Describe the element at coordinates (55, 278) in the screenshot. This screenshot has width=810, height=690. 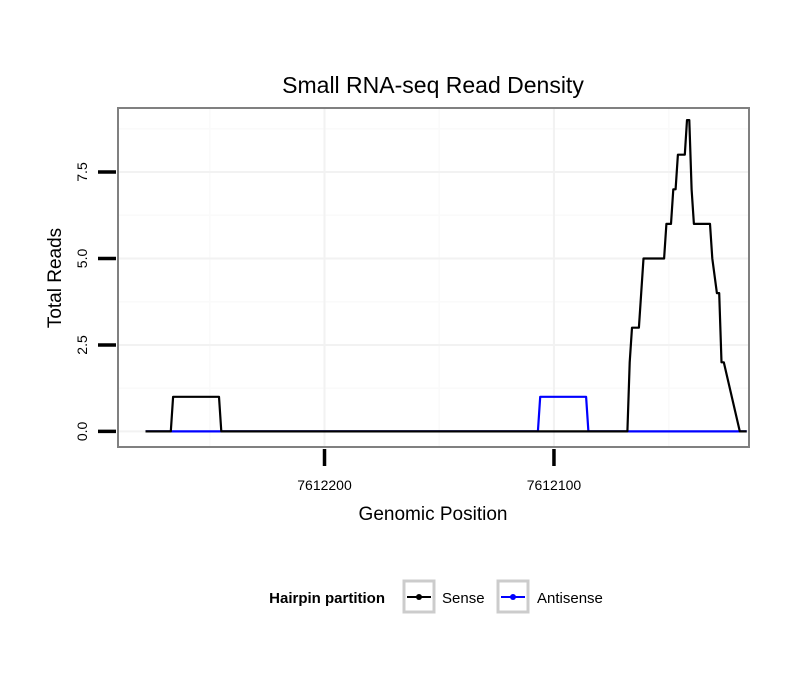
I see `y-axis-title: Total Reads` at that location.